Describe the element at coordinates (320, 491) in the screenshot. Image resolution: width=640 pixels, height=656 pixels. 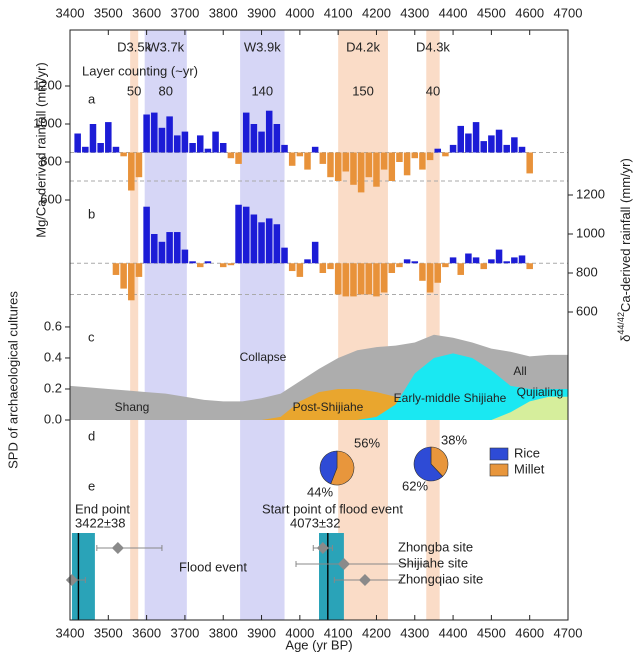
I see `pie-value-label: 44%` at that location.